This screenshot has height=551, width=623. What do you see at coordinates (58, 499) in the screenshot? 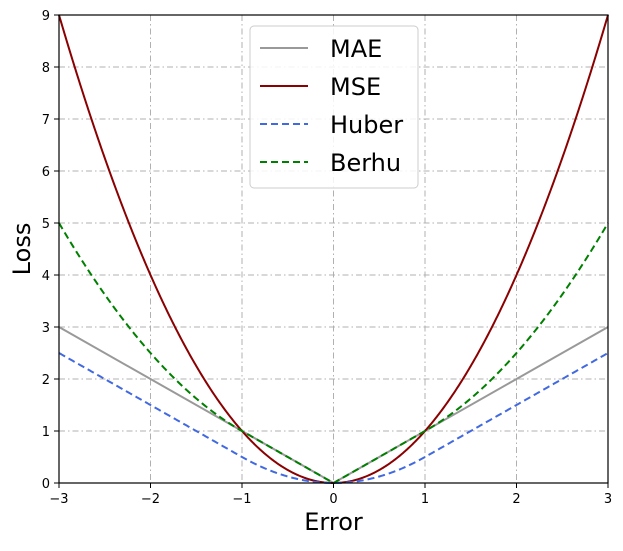
I see `x-tick-label: −3` at bounding box center [58, 499].